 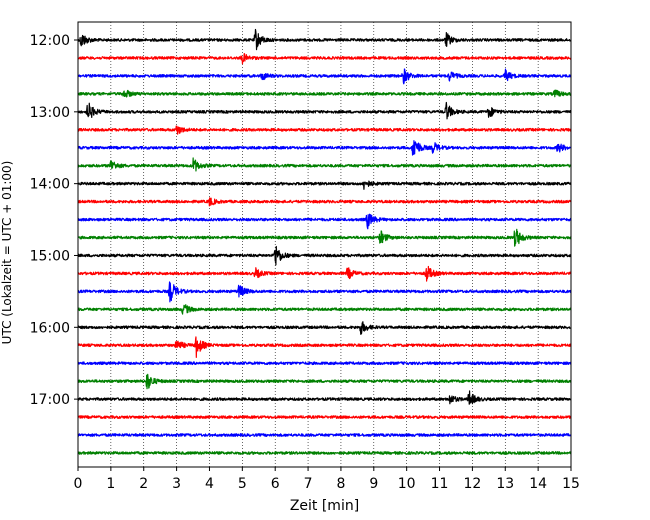 What do you see at coordinates (327, 479) in the screenshot?
I see `x-axis-ticks: 0 1 2 3 4 5 6 7 8 9 10 11 12 13 14 15` at bounding box center [327, 479].